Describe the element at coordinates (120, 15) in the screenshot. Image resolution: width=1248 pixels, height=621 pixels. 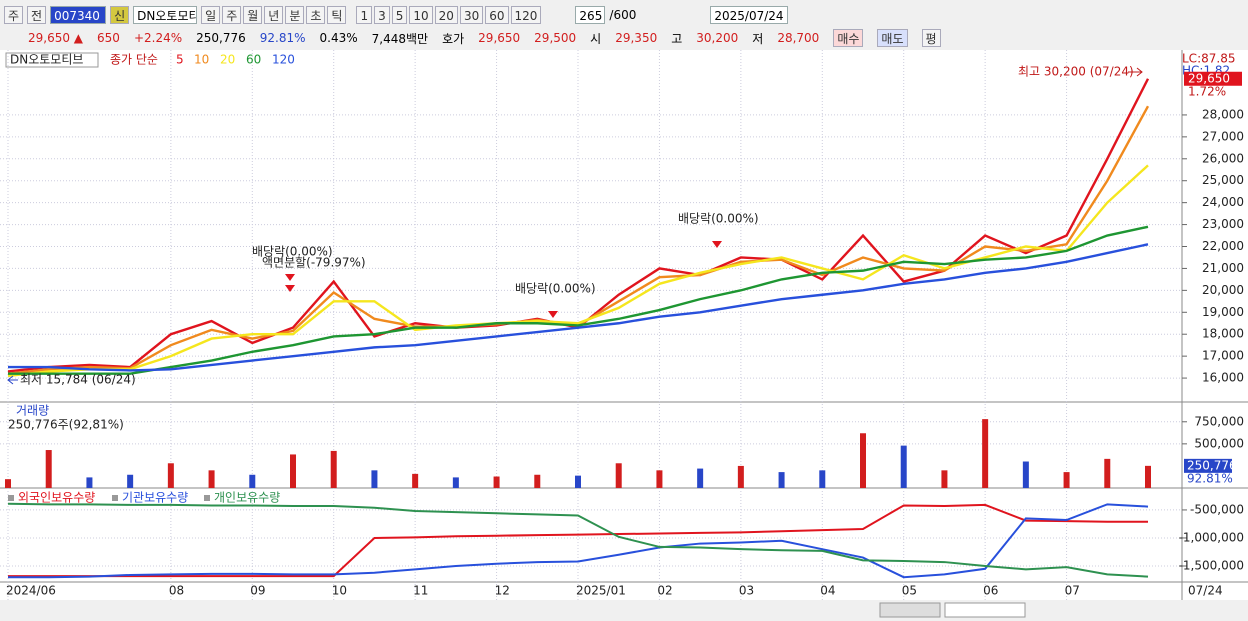
I see `credit-button: 신` at that location.